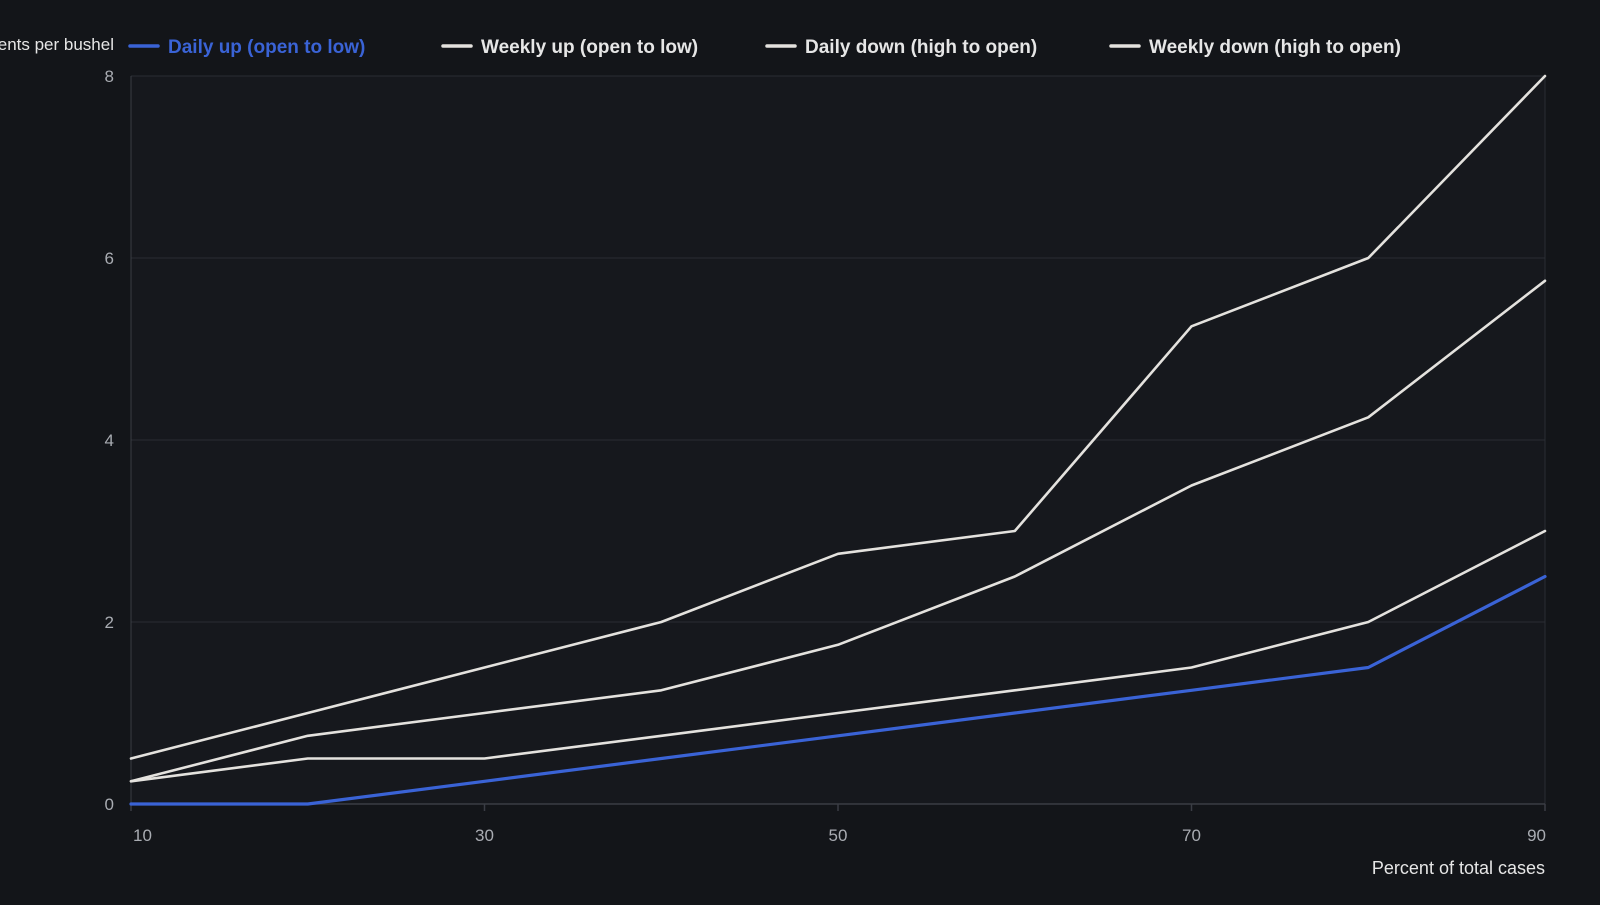  What do you see at coordinates (921, 47) in the screenshot?
I see `legend-label-3: Daily down (high to open)` at bounding box center [921, 47].